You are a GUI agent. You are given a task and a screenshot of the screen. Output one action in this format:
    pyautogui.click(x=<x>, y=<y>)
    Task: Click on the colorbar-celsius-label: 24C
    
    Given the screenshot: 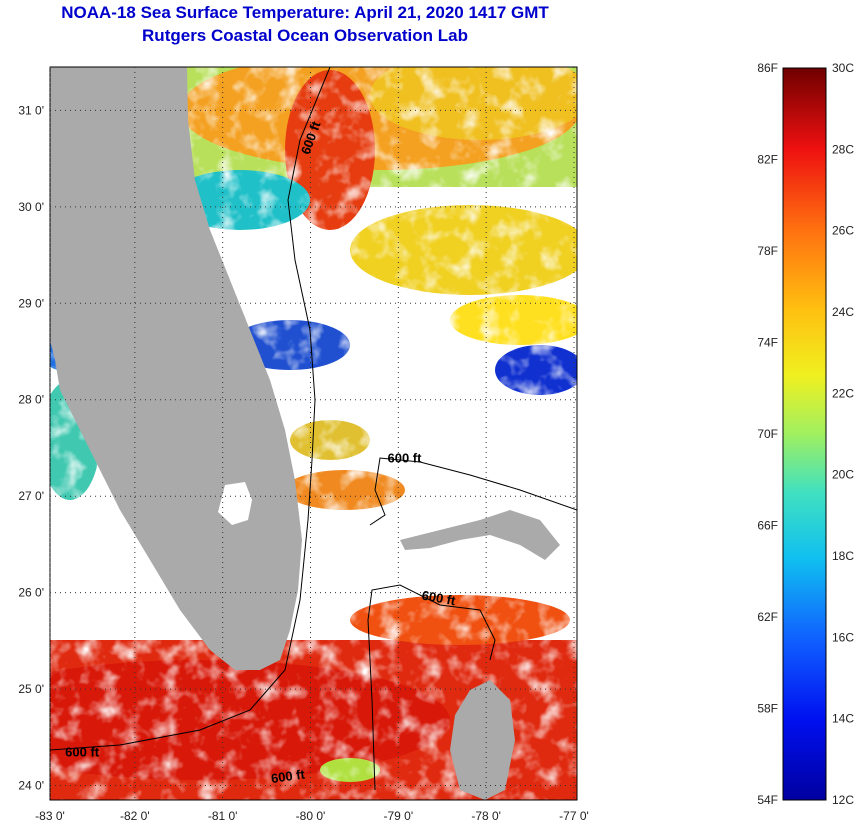 What is the action you would take?
    pyautogui.click(x=843, y=312)
    